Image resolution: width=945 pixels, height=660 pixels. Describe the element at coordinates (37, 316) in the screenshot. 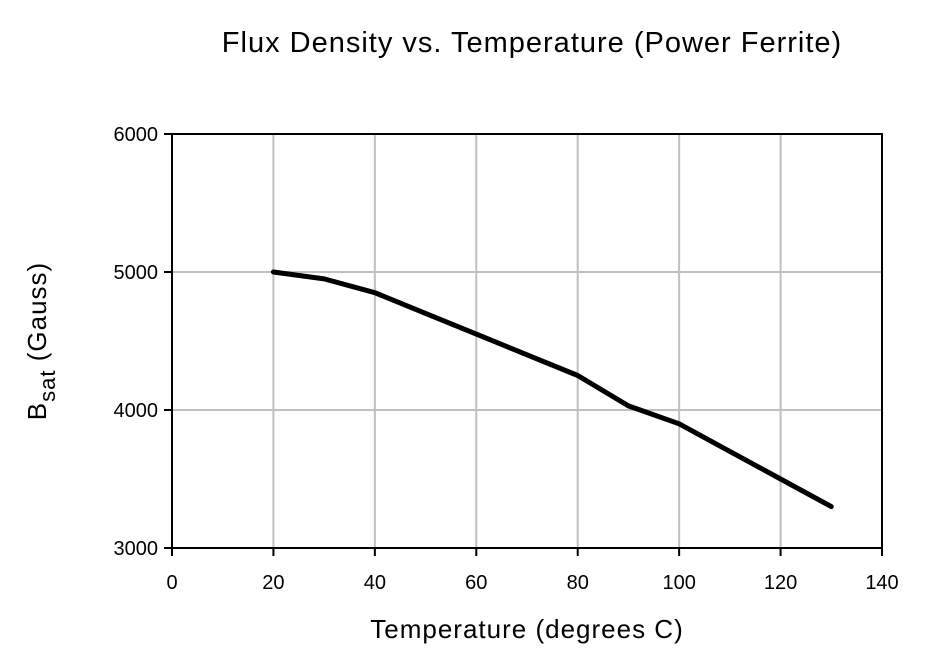

I see `y-axis-label-unit: (Gauss)` at that location.